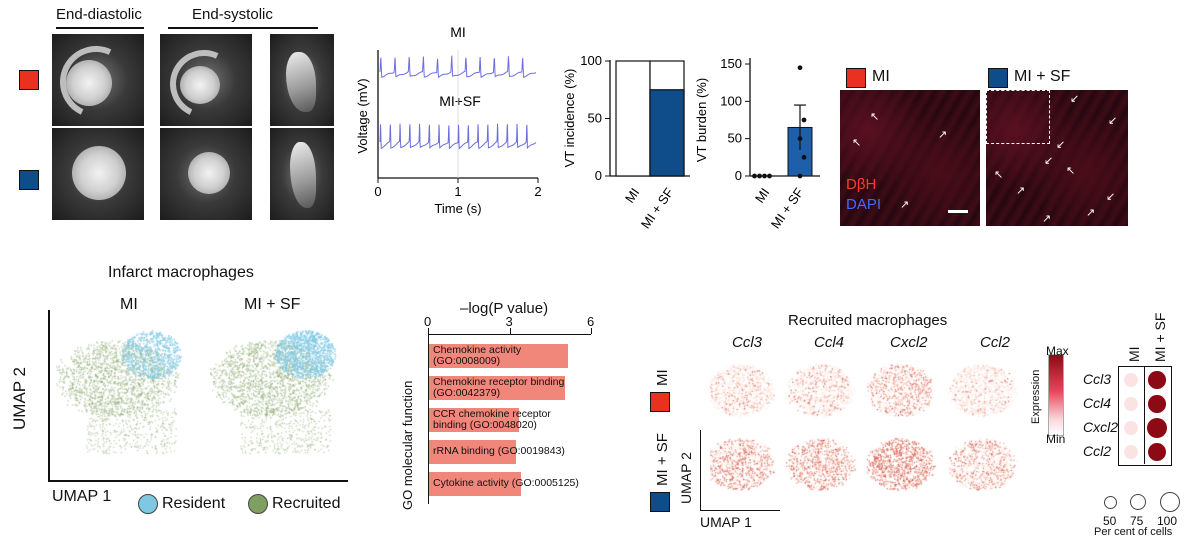  I want to click on fluorescence-image-mi-sf: ↙ ↙ ↙ ↙ ↖ ↖ ↗ ↙ ↗ ↗, so click(1057, 158).